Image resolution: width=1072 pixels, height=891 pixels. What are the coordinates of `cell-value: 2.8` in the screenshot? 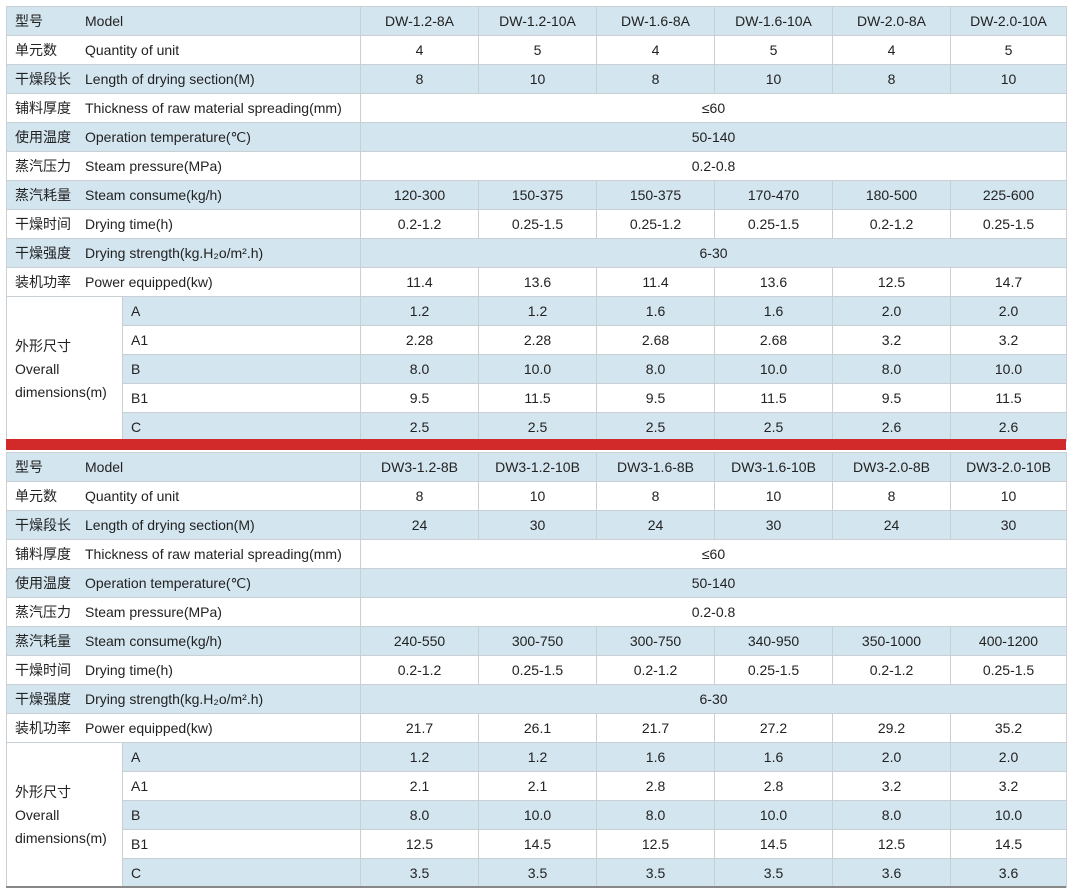 It's located at (774, 786).